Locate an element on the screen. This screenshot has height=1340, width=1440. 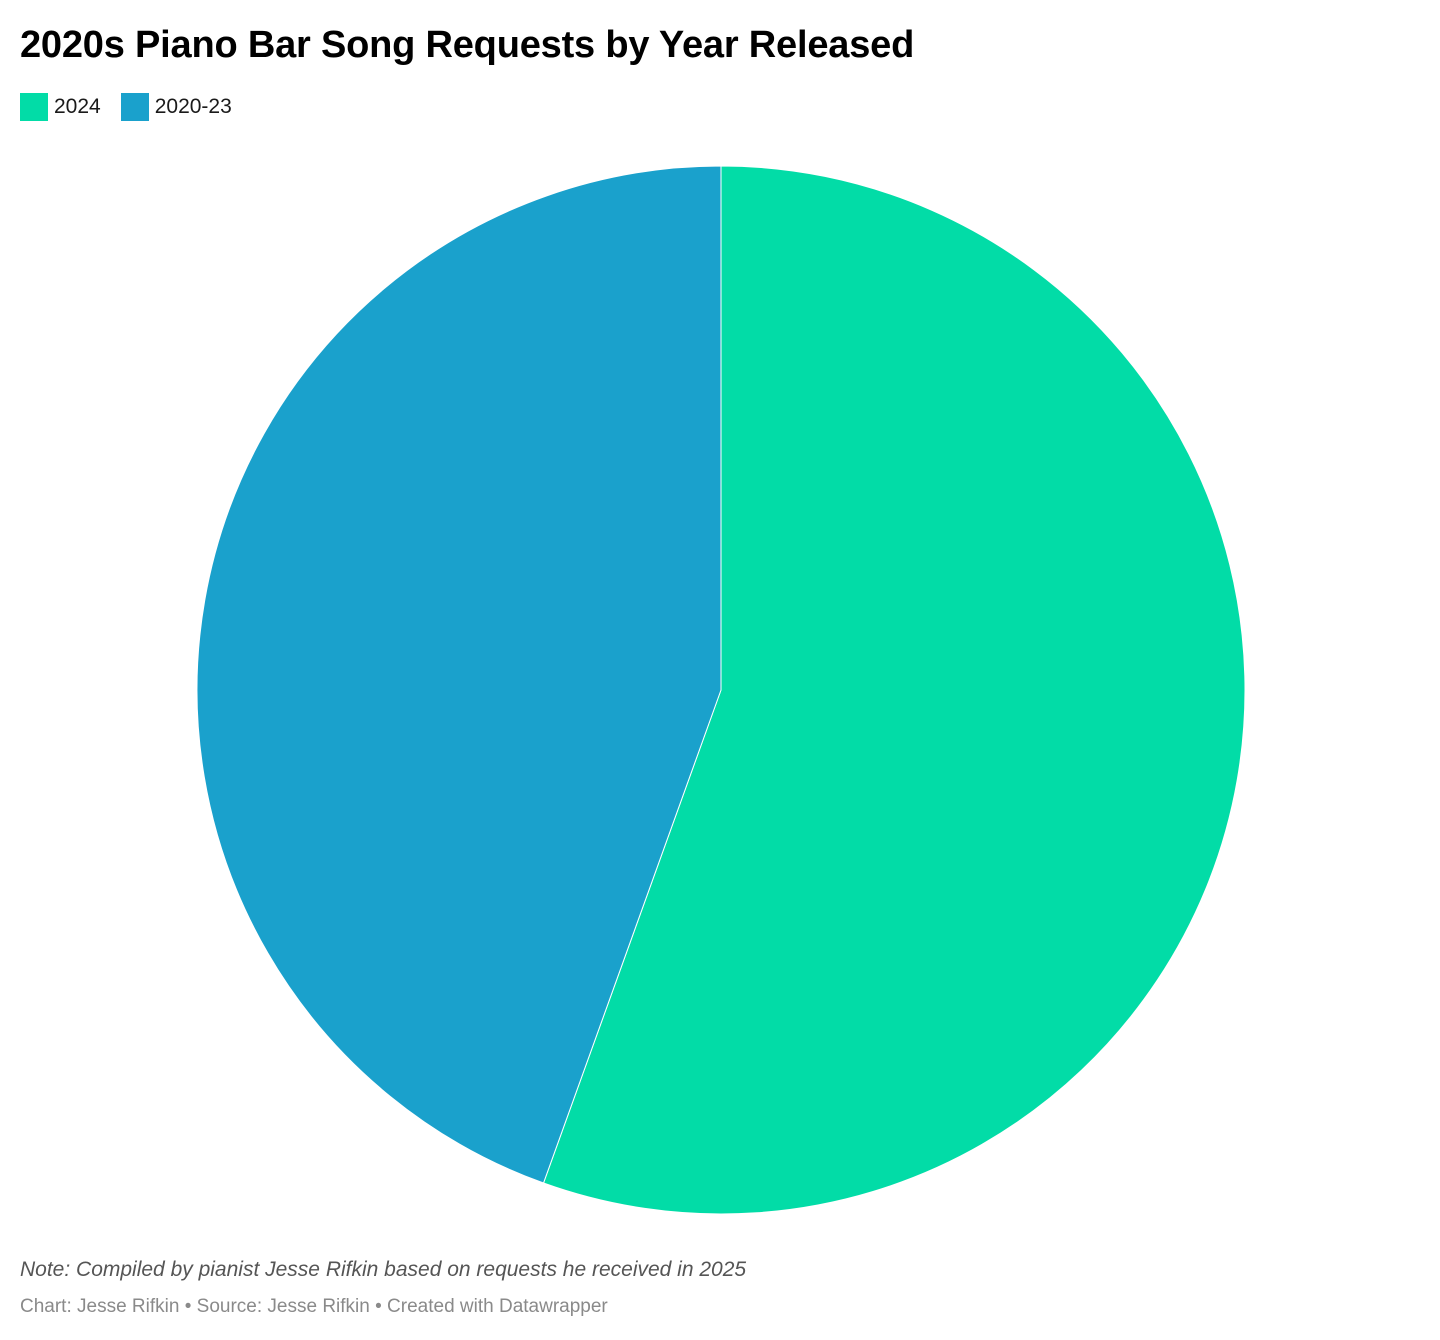
legend-label-2024: 2024 is located at coordinates (77, 106).